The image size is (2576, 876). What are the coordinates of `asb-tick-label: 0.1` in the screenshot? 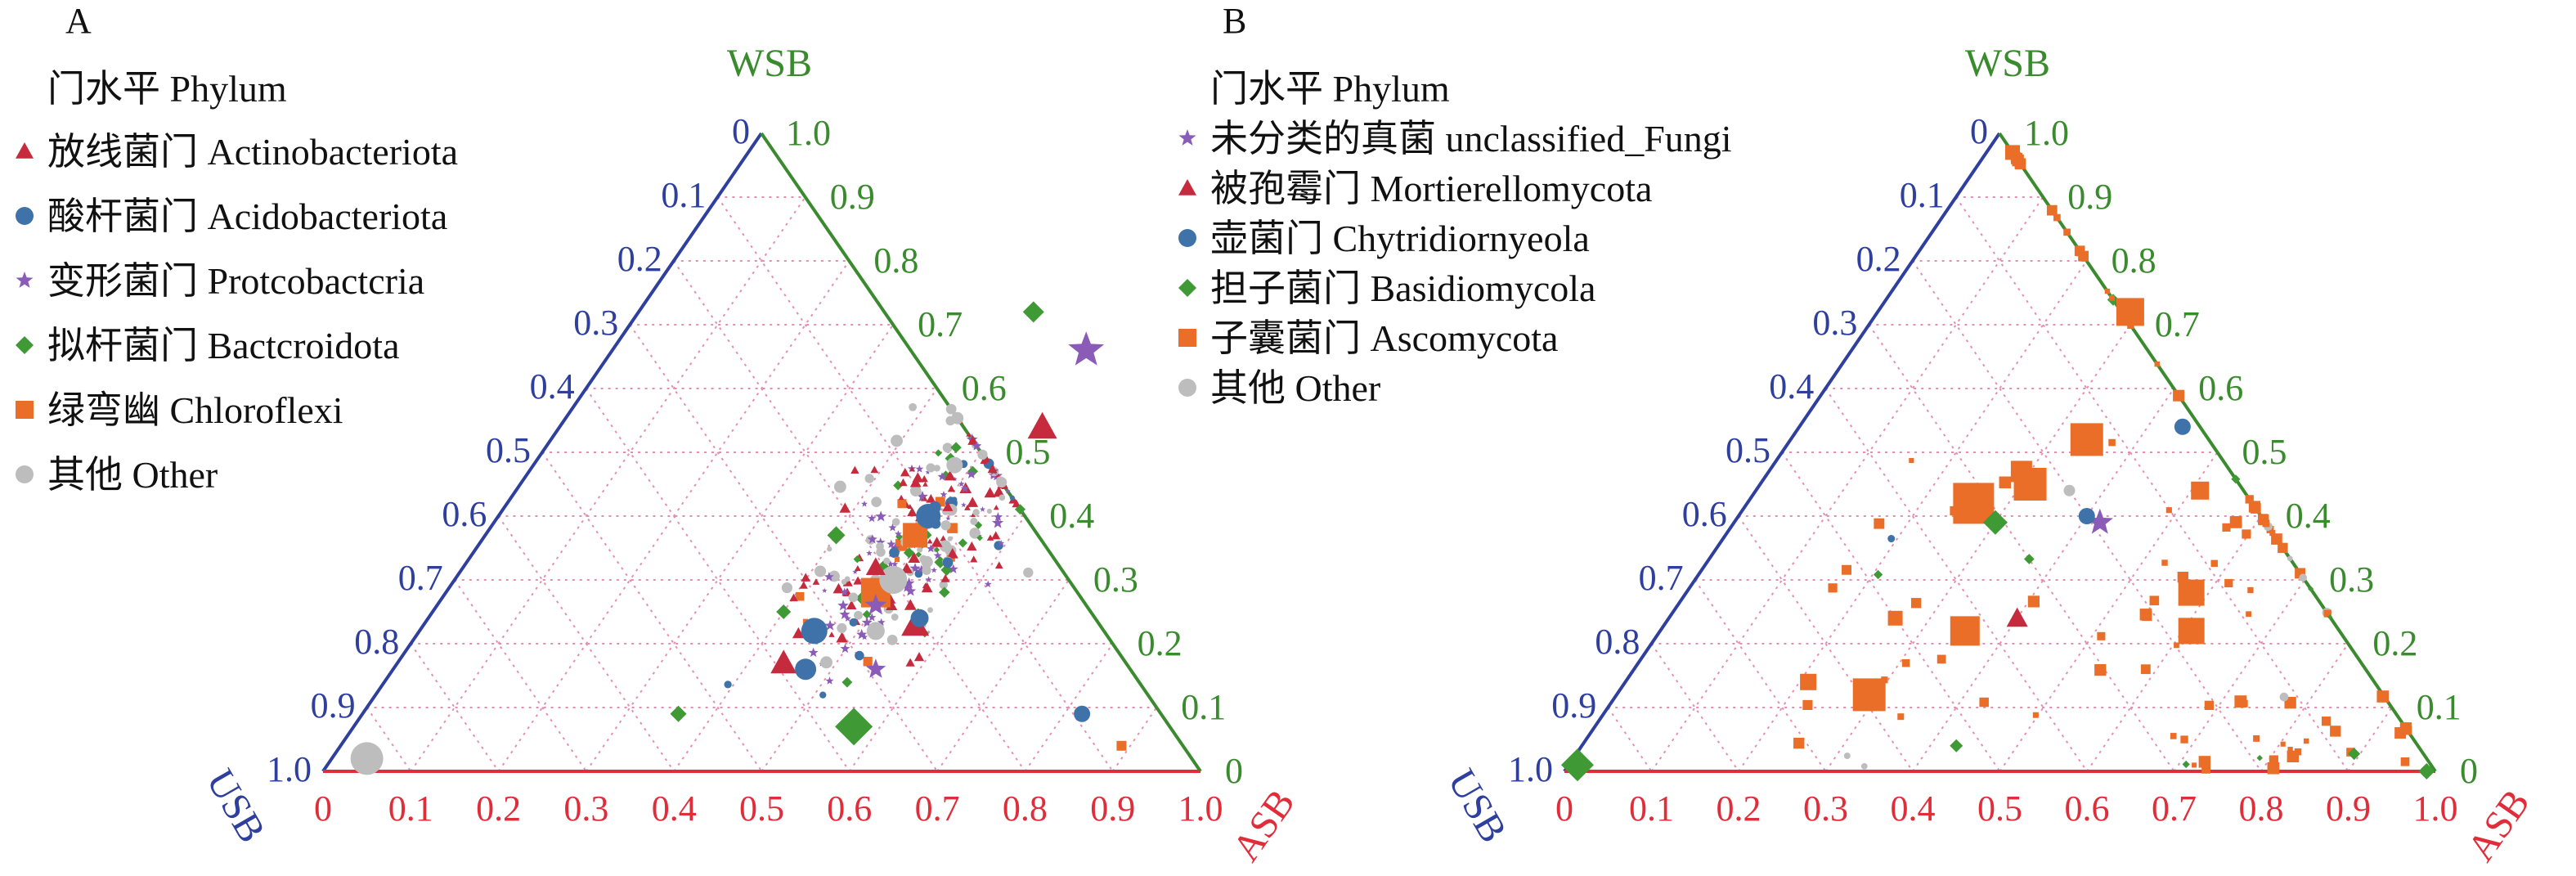 It's located at (411, 808).